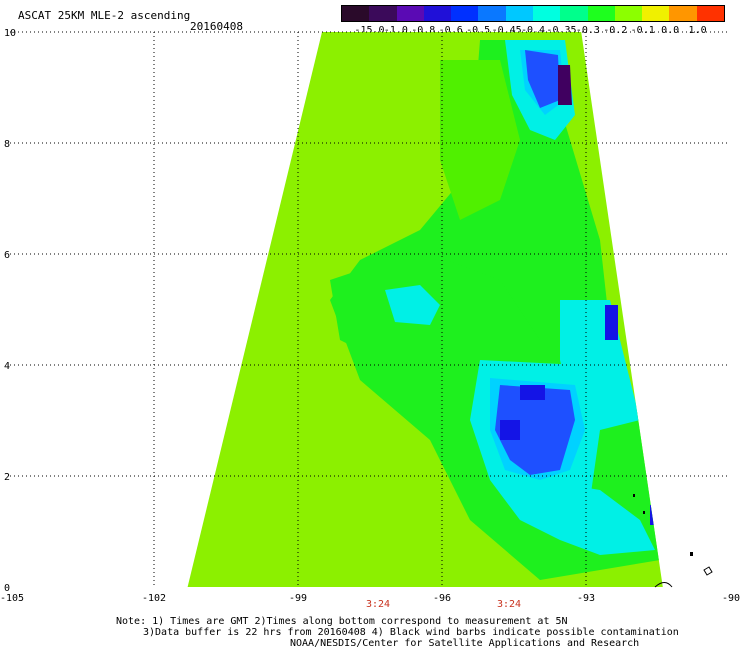 The height and width of the screenshot is (650, 740). Describe the element at coordinates (561, 30) in the screenshot. I see `colorbar-label: -0.35` at that location.